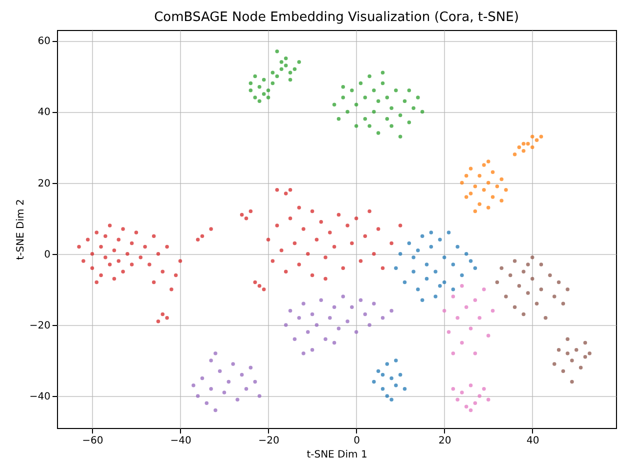 This screenshot has width=629, height=471. Describe the element at coordinates (44, 112) in the screenshot. I see `y-tick-label: 40` at that location.